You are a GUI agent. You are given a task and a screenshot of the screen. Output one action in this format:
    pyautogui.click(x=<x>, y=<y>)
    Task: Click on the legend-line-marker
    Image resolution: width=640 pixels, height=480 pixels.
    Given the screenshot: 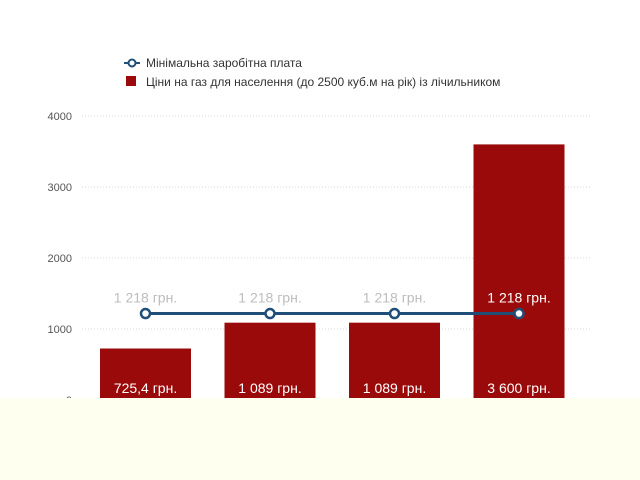 What is the action you would take?
    pyautogui.click(x=132, y=63)
    